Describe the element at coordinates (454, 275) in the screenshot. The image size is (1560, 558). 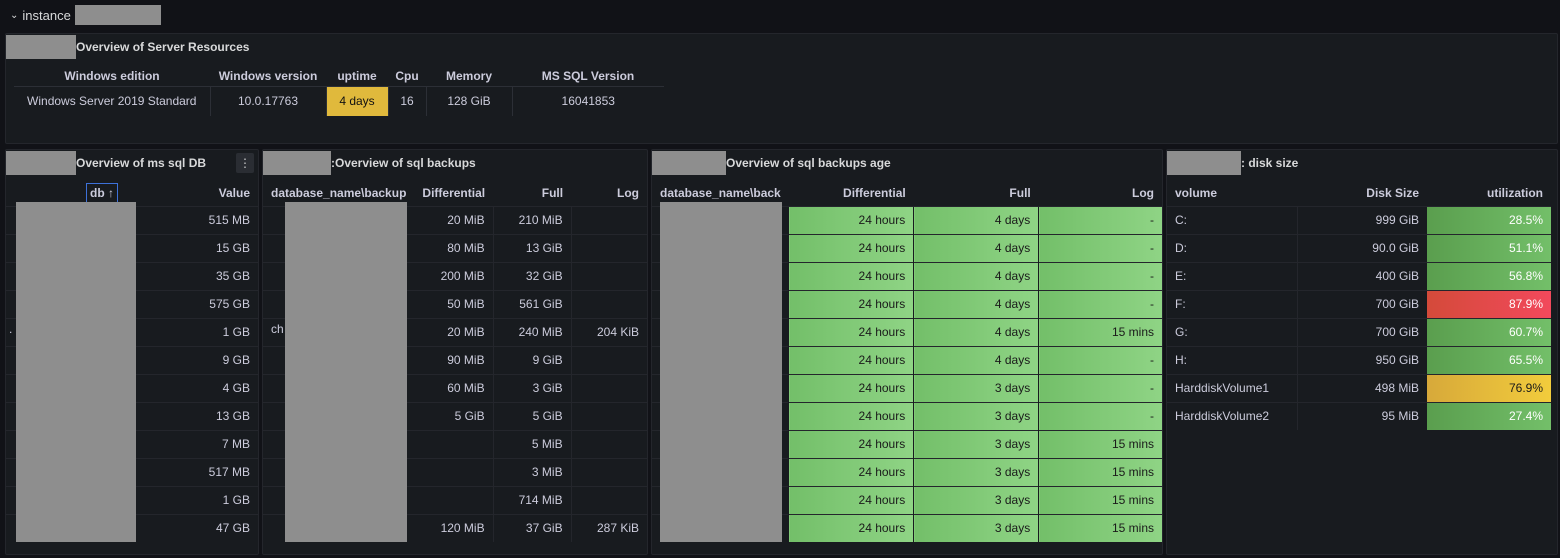
I see `backup-size-cell: 200 MiB` at that location.